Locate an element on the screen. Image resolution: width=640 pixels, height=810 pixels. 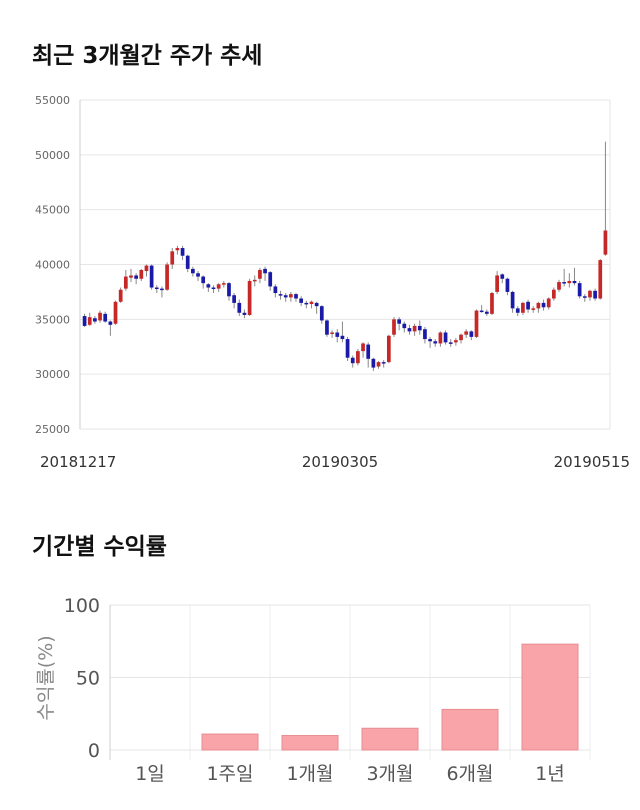
x-category-label: 3개월 is located at coordinates (389, 774).